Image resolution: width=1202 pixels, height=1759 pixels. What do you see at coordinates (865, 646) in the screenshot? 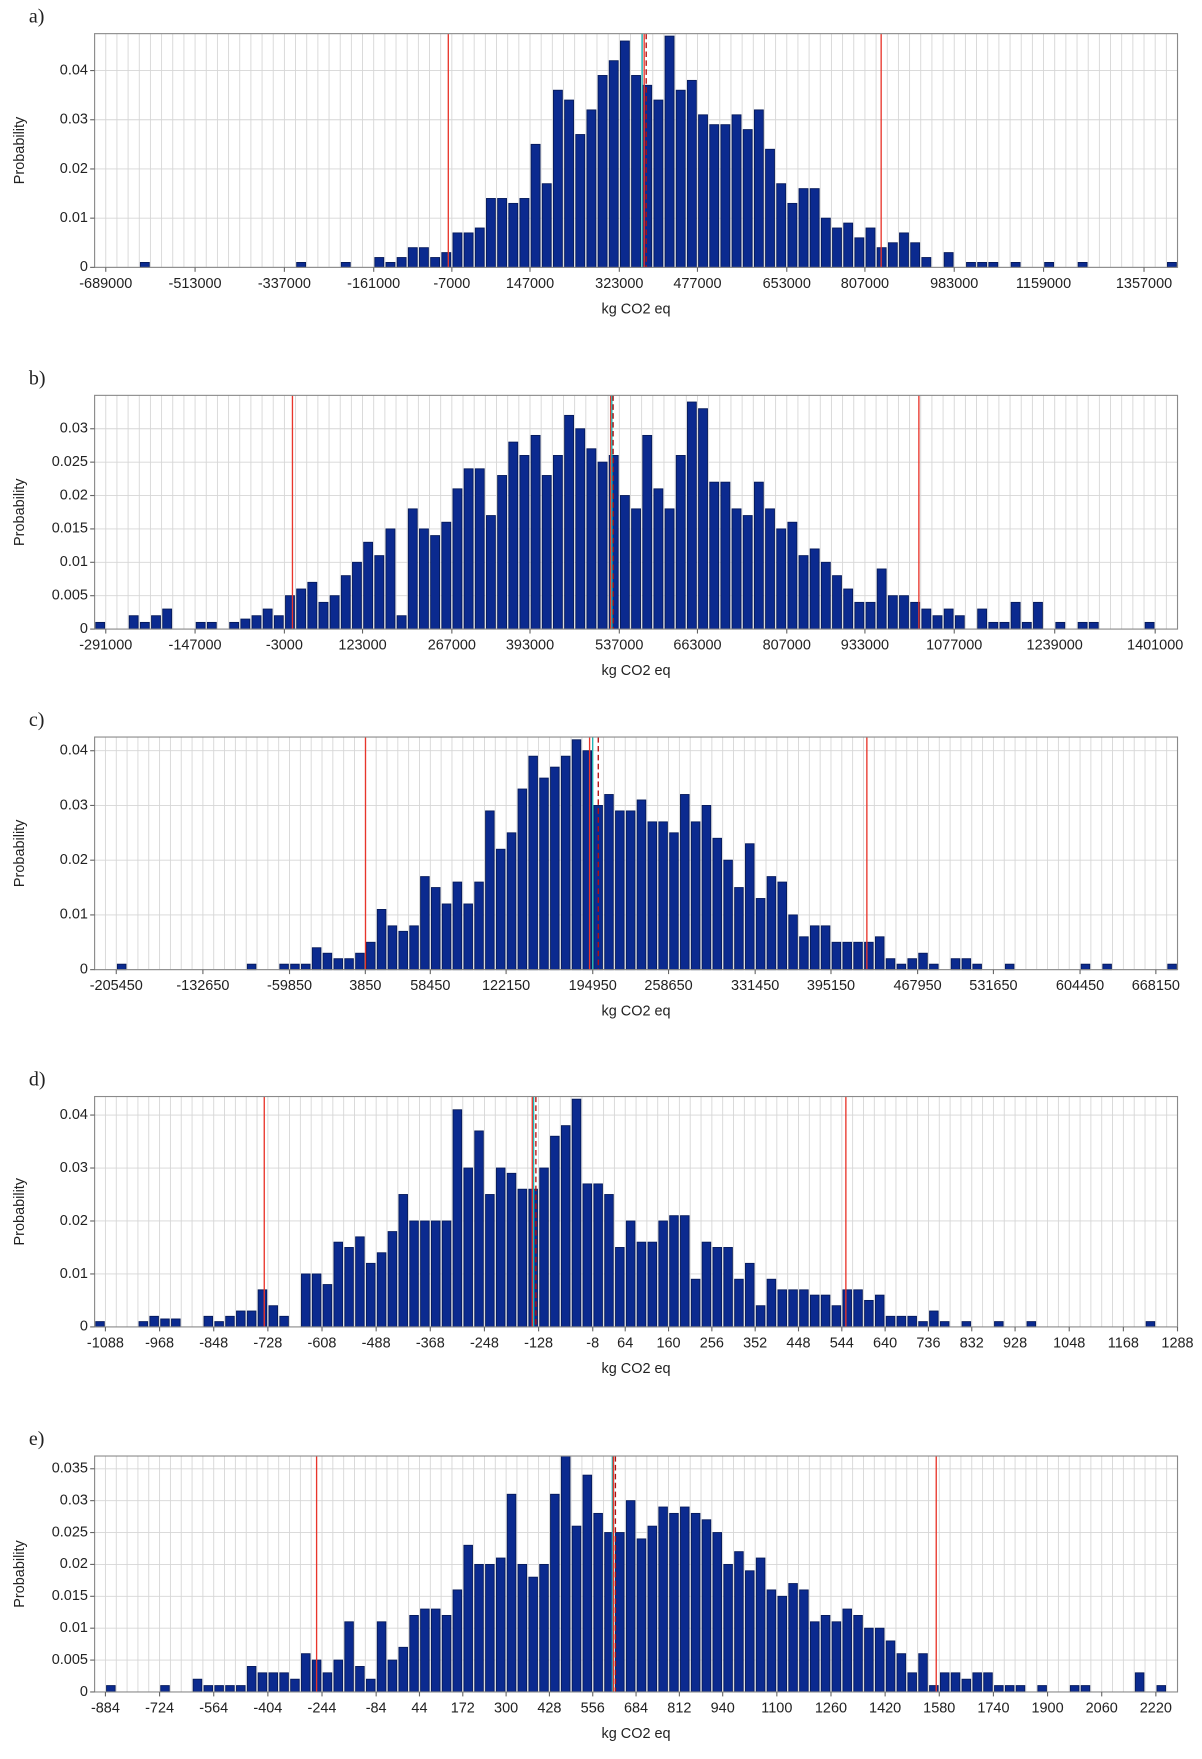
I see `x-tick-label: 933000` at bounding box center [865, 646].